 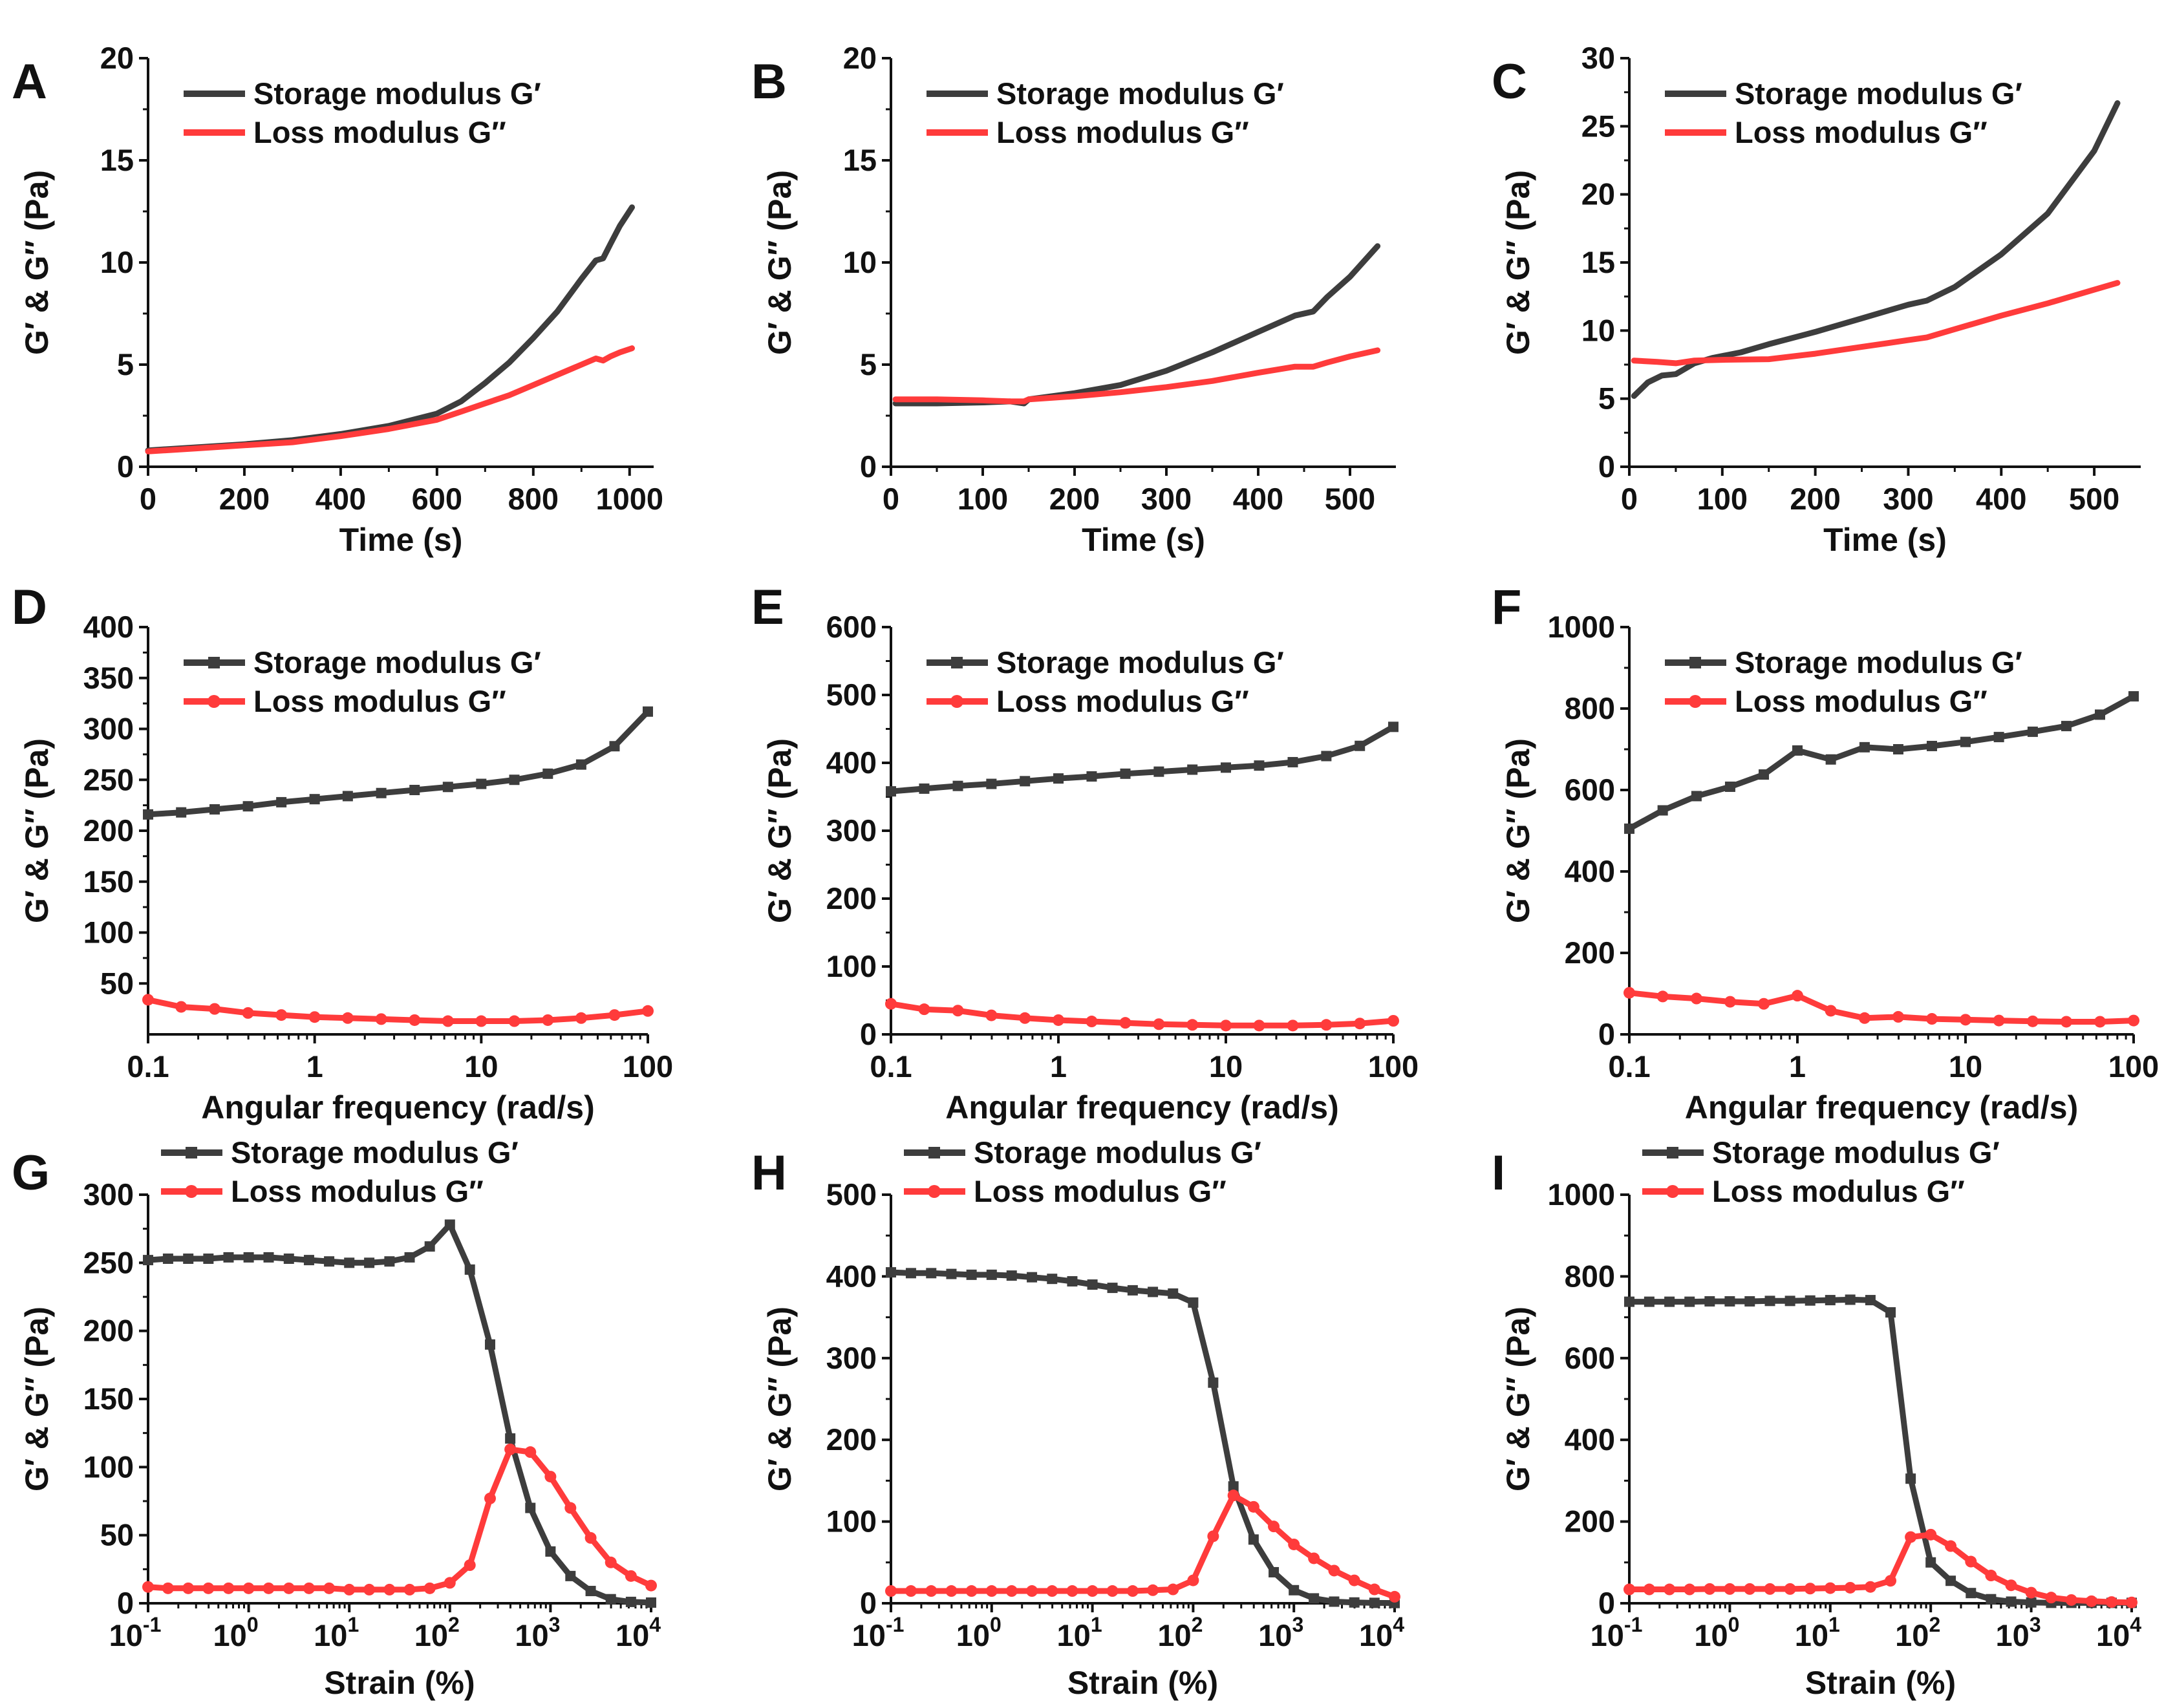 I want to click on y-tick-label: 300, so click(x=851, y=1358).